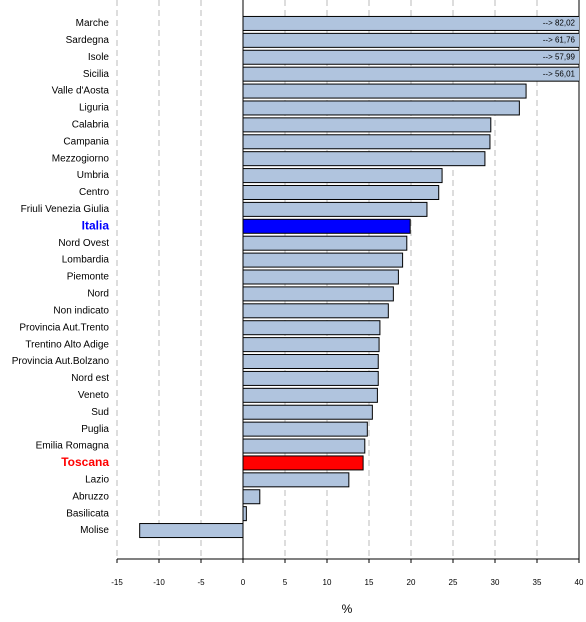 The width and height of the screenshot is (586, 622). What do you see at coordinates (327, 582) in the screenshot?
I see `x-tick-label: 10` at bounding box center [327, 582].